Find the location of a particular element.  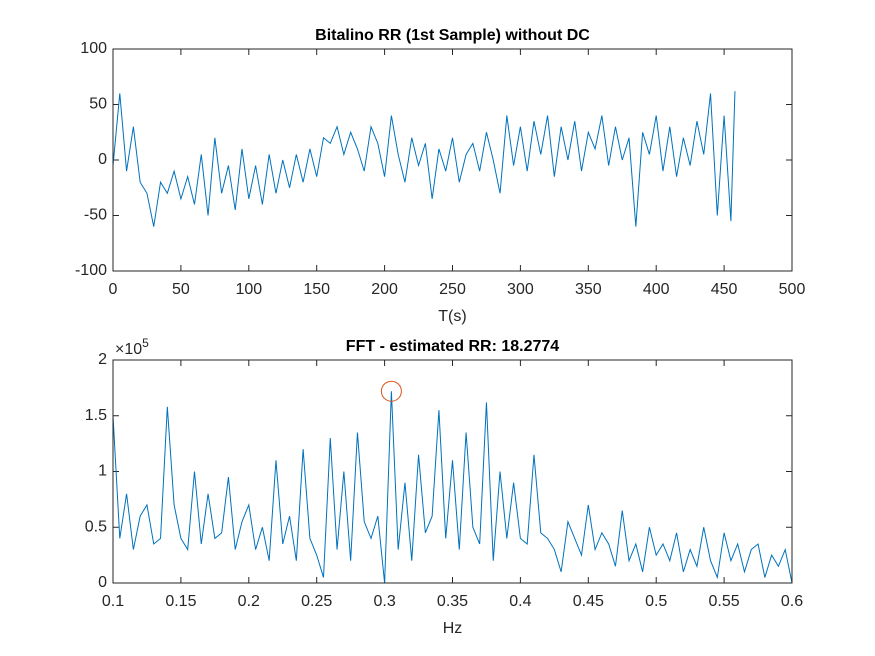

x-axis-label: Hz is located at coordinates (453, 628).